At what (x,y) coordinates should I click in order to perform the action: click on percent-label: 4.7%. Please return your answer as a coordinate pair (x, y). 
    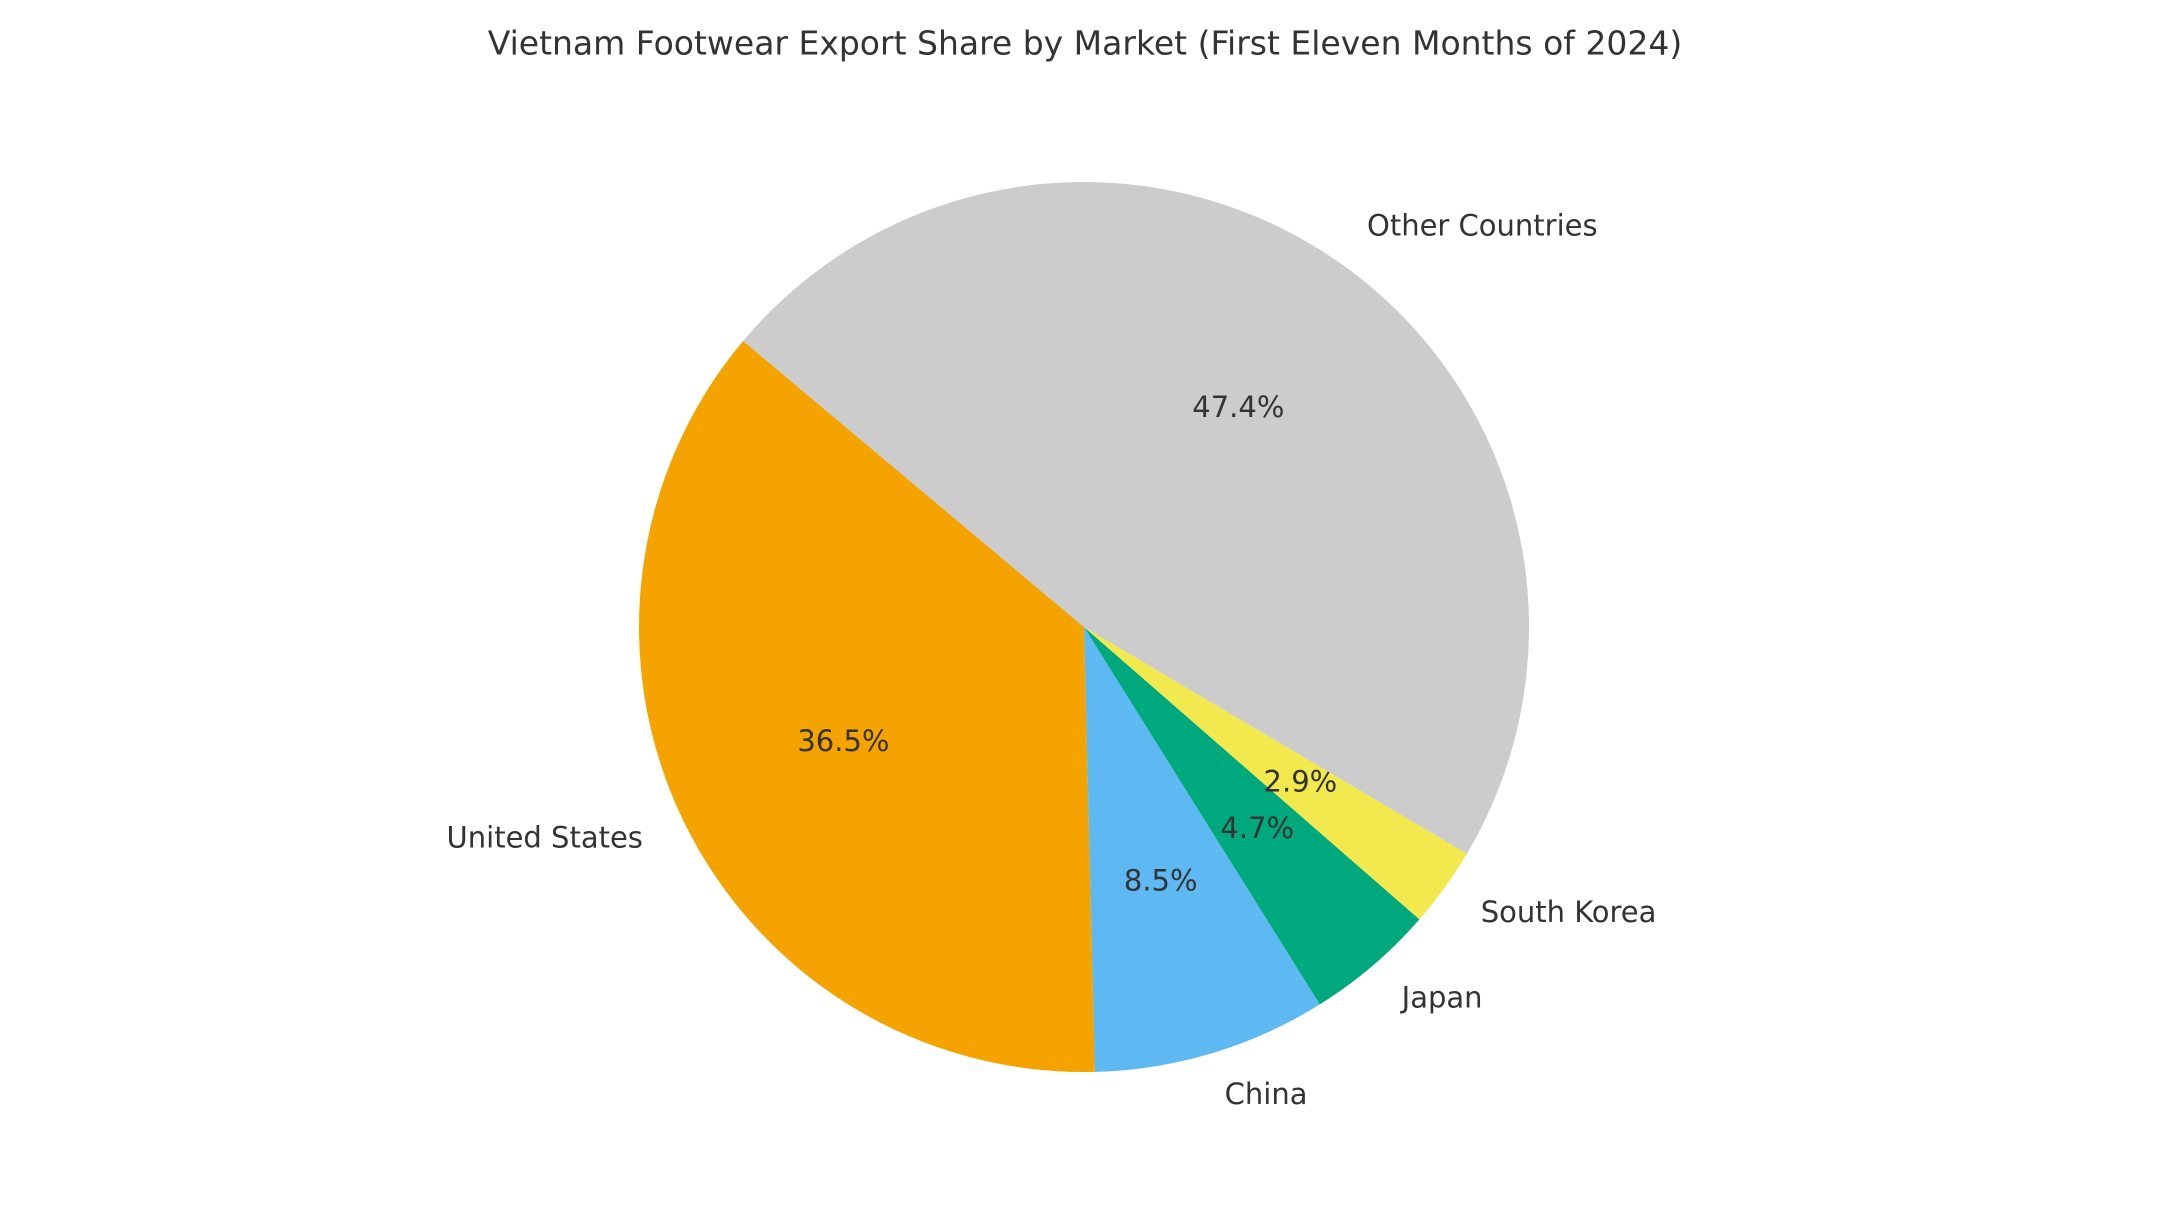
    Looking at the image, I should click on (1257, 828).